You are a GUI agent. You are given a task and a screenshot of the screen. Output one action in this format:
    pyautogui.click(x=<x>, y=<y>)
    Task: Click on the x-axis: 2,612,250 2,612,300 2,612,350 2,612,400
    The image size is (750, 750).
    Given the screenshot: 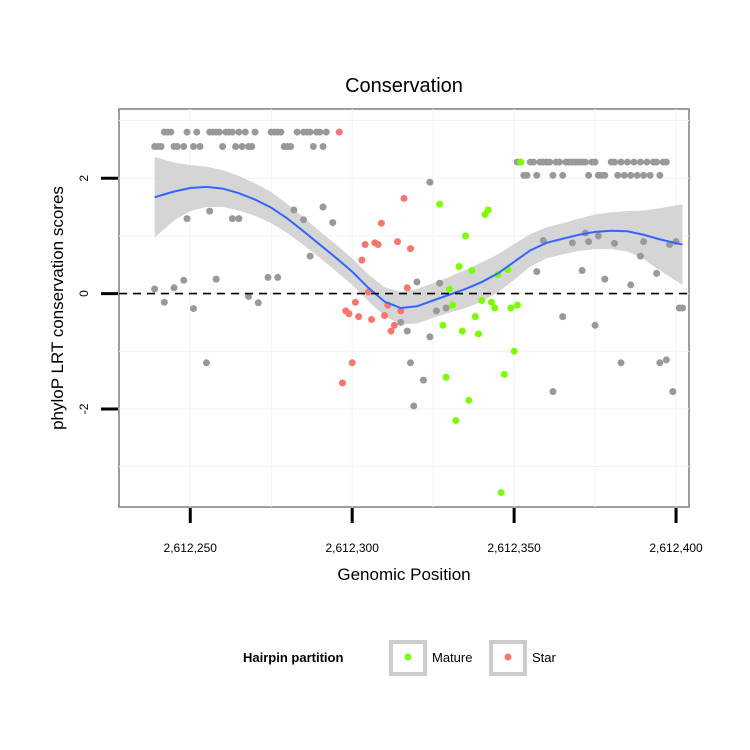 What is the action you would take?
    pyautogui.click(x=433, y=531)
    